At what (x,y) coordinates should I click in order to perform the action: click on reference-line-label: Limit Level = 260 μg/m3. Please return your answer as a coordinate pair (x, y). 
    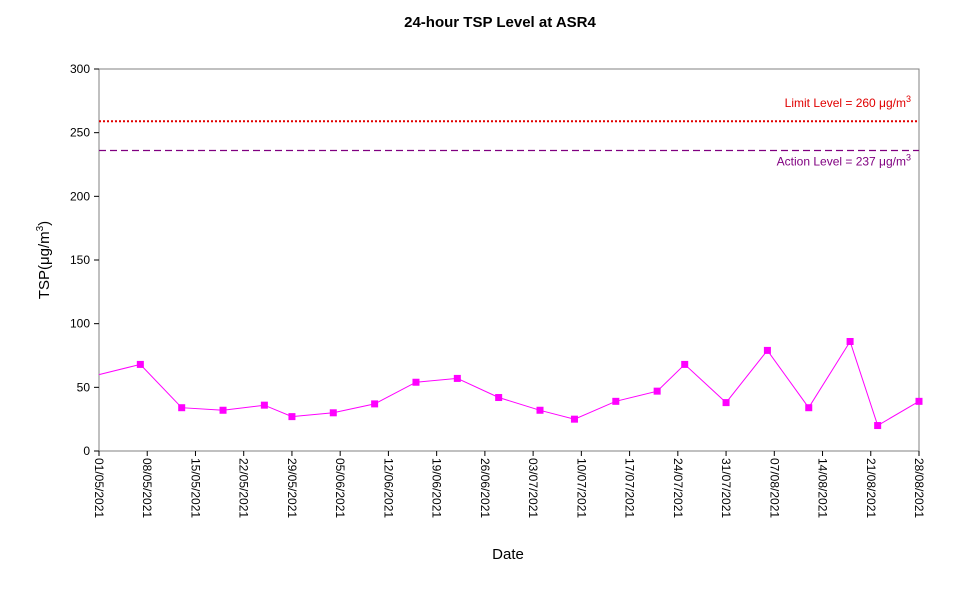
    Looking at the image, I should click on (848, 102).